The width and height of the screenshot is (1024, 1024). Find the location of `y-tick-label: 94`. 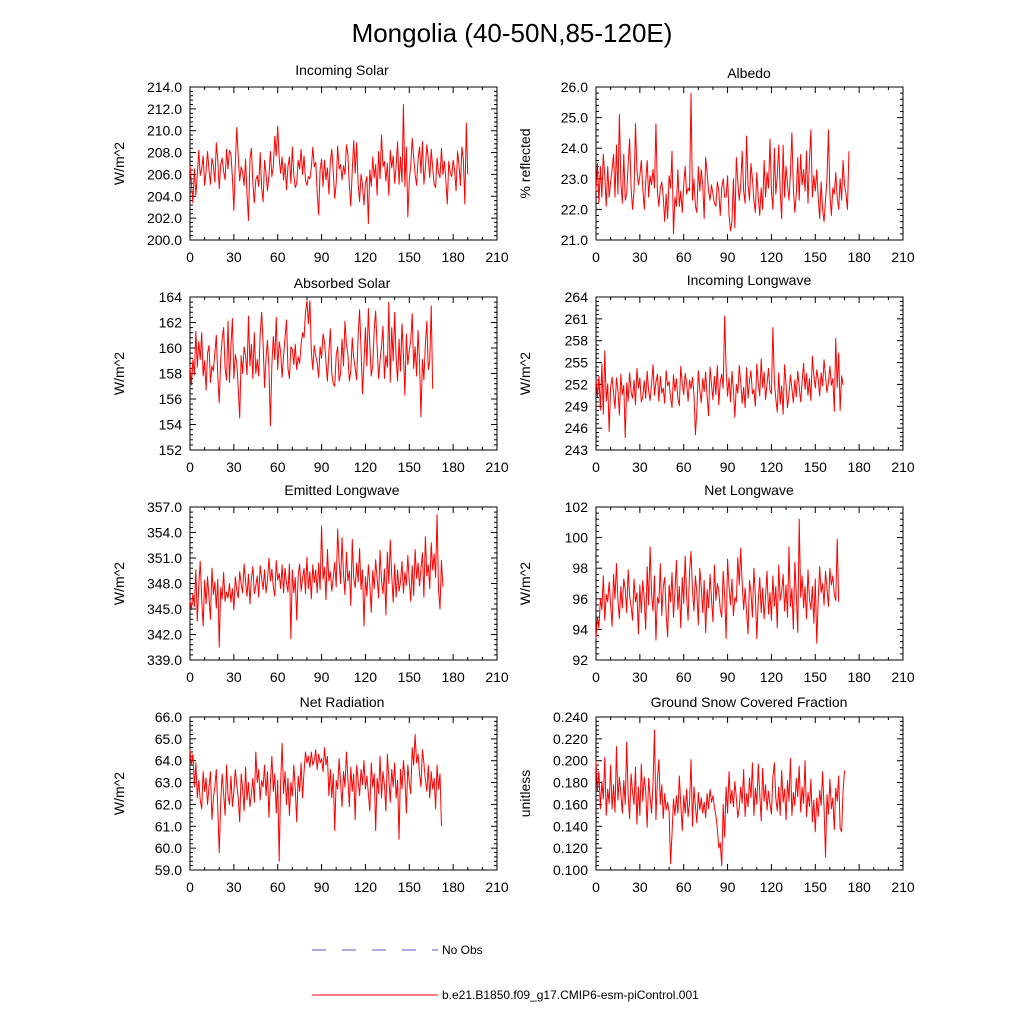

y-tick-label: 94 is located at coordinates (580, 629).